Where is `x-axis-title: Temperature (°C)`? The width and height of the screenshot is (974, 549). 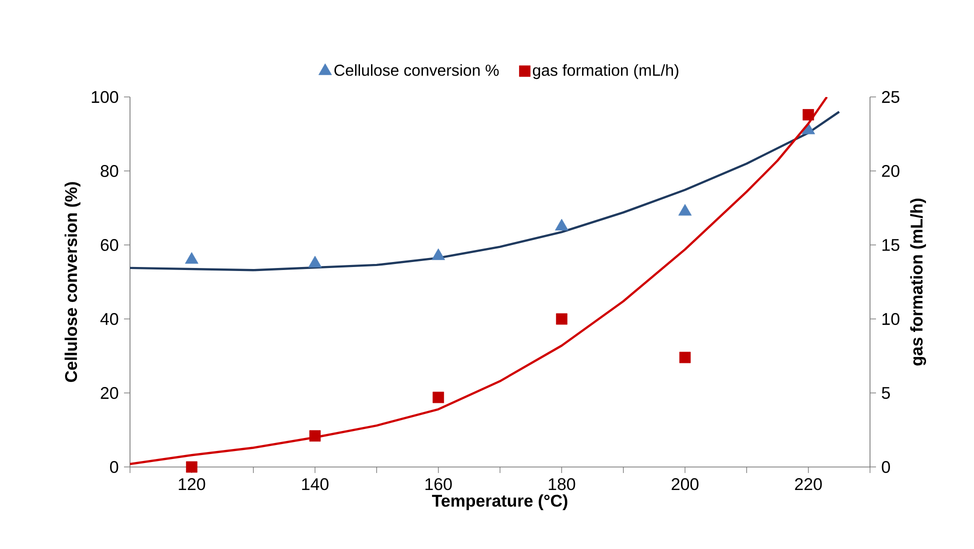
x-axis-title: Temperature (°C) is located at coordinates (500, 502).